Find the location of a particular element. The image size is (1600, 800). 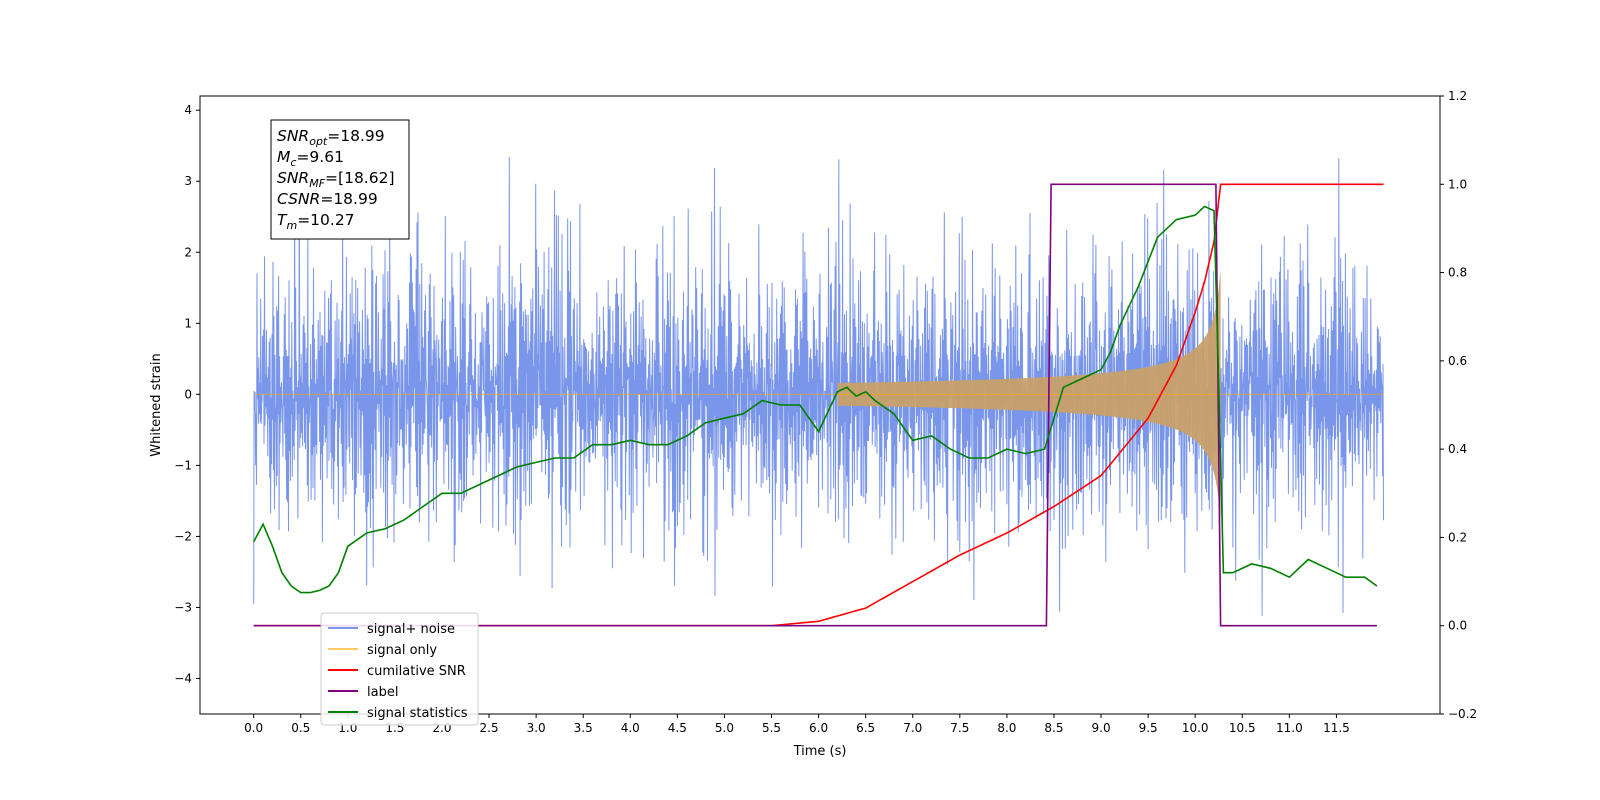

y-tick-label: 4 is located at coordinates (188, 110).